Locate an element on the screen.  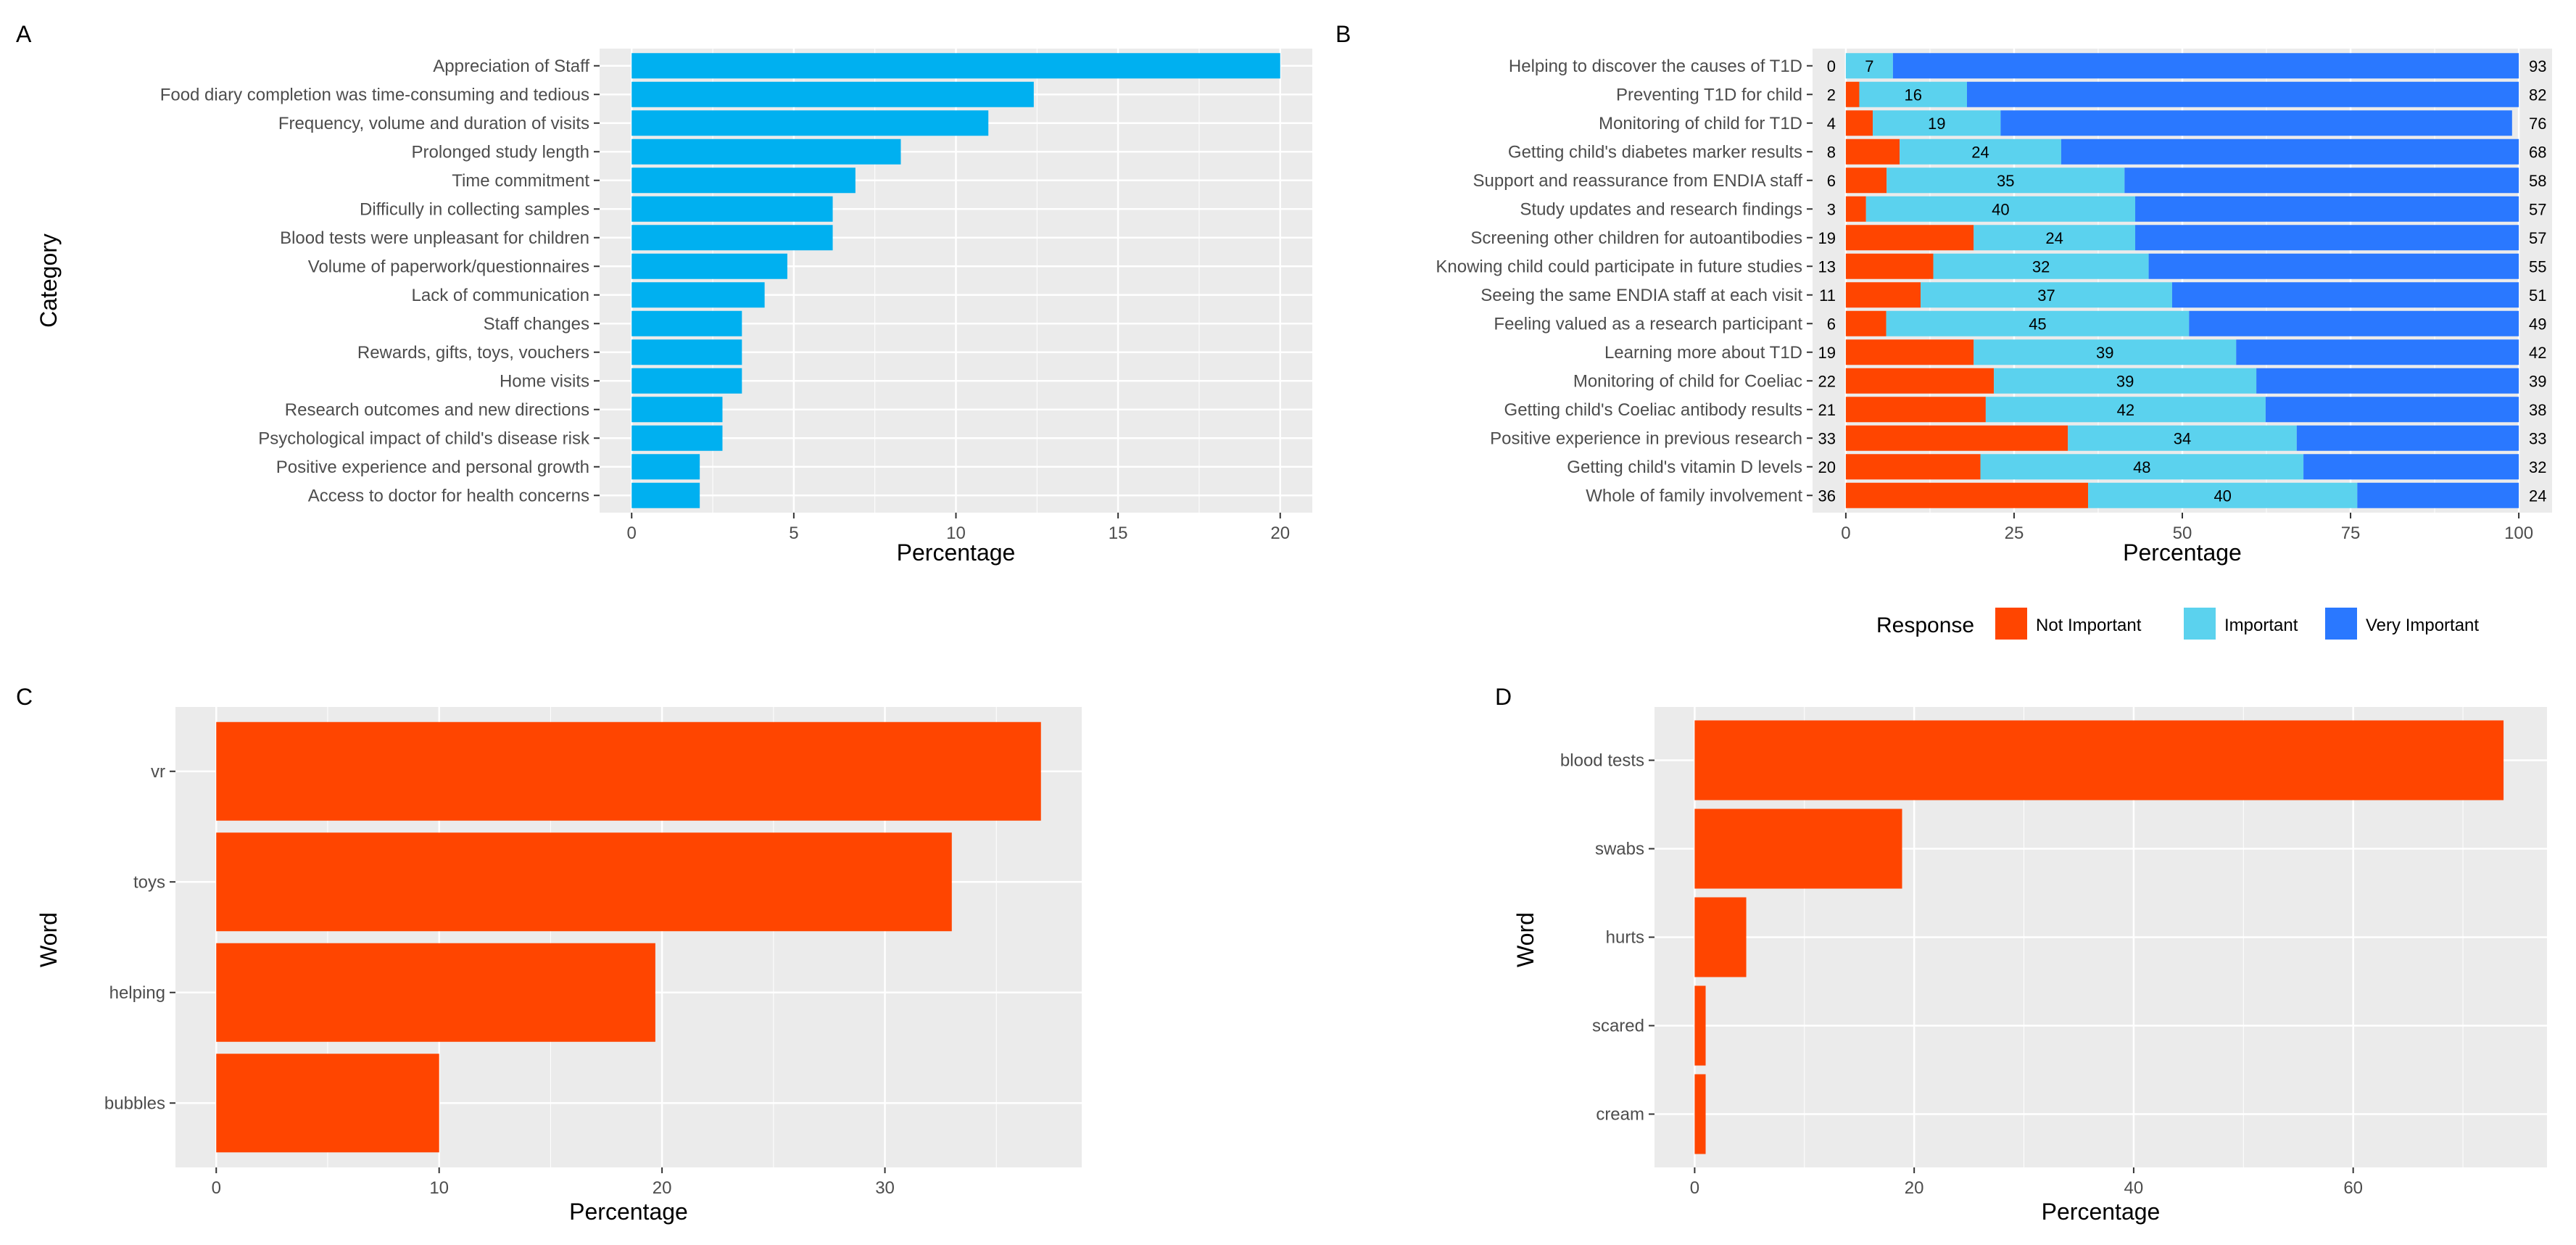
bar-scared is located at coordinates (1700, 1025).